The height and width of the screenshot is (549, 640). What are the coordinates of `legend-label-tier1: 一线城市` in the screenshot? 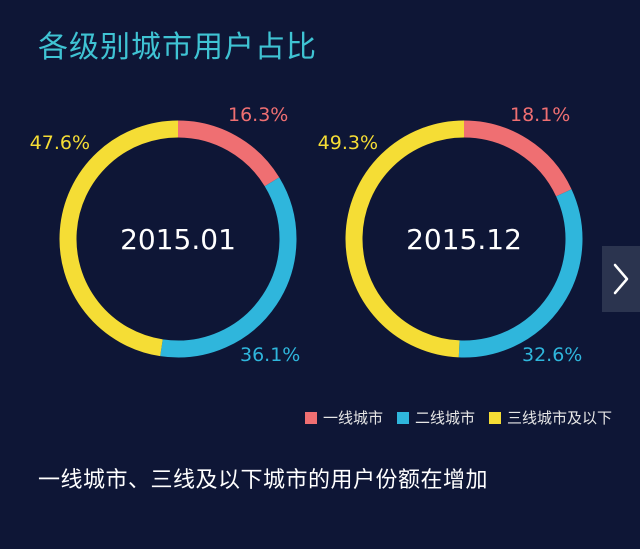 It's located at (352, 418).